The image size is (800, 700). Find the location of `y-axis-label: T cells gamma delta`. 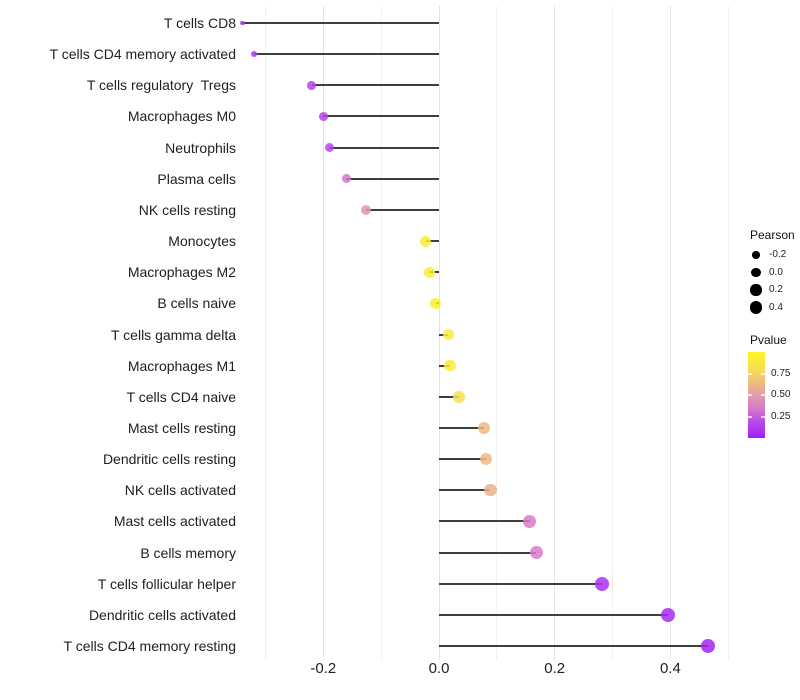

y-axis-label: T cells gamma delta is located at coordinates (173, 334).